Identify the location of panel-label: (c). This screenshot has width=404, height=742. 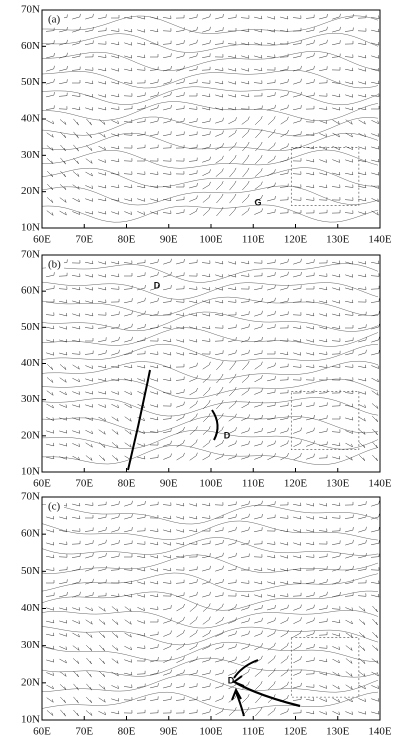
(54, 507).